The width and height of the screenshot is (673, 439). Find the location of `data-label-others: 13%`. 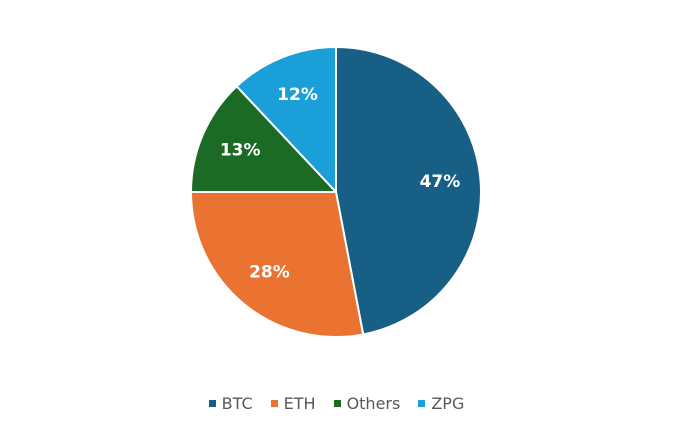

data-label-others: 13% is located at coordinates (240, 151).